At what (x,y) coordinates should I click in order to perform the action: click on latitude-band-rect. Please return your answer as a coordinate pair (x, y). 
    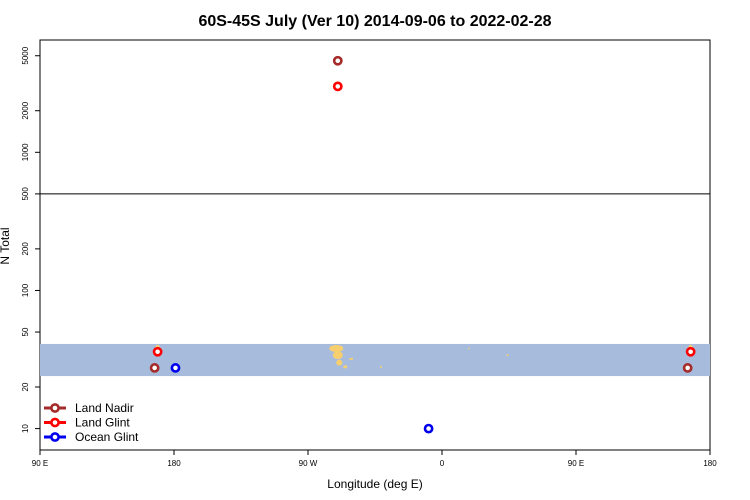
    Looking at the image, I should click on (375, 360).